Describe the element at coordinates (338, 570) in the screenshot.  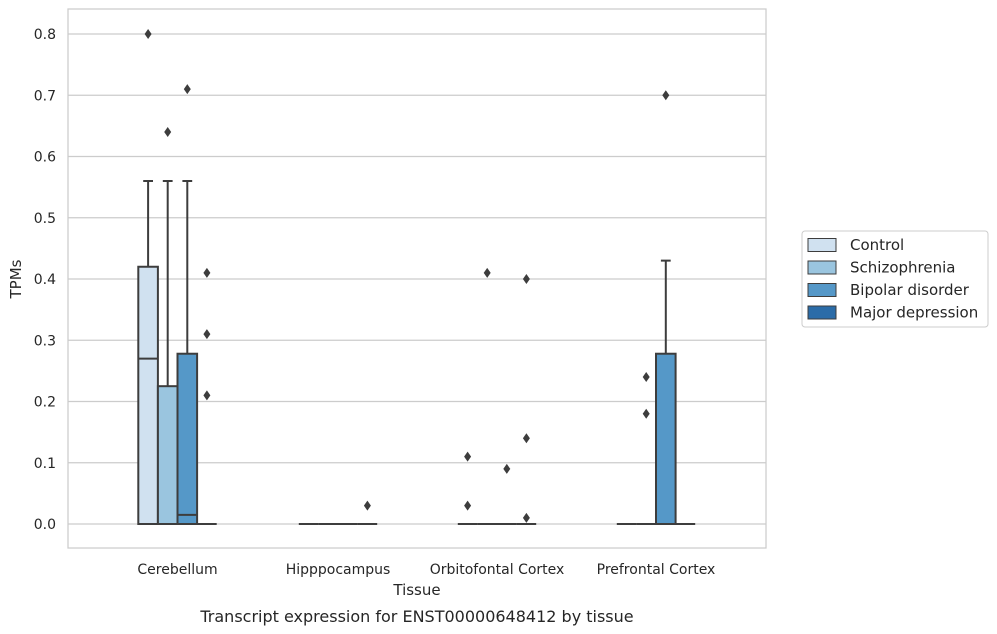
I see `x-tick-label: Hipppocampus` at that location.